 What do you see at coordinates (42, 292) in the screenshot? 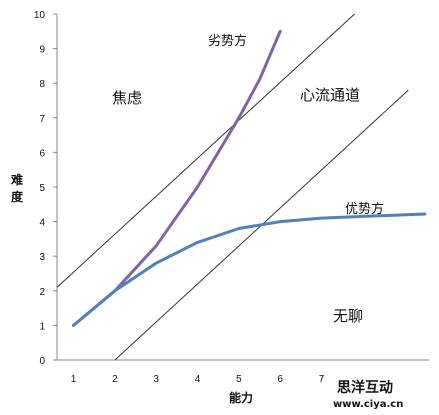
I see `y-tick-label: 2` at bounding box center [42, 292].